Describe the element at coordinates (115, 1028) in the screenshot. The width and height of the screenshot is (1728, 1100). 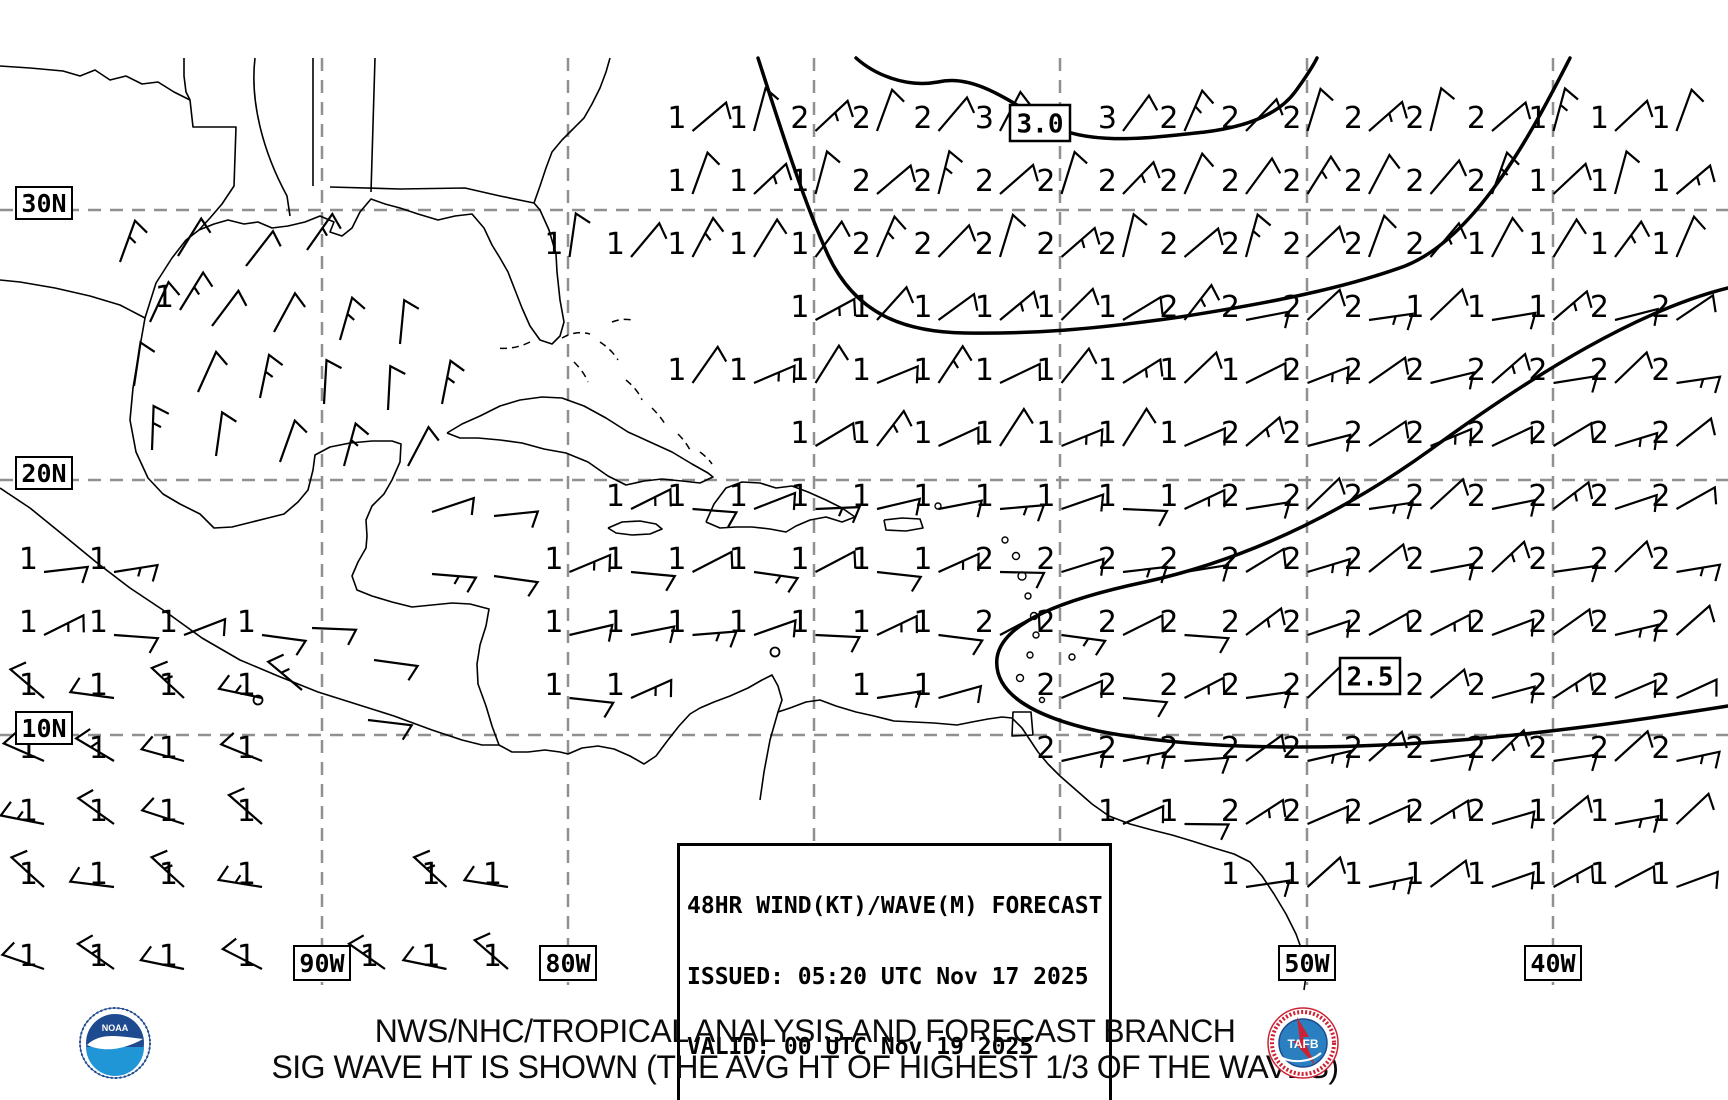
I see `svg-text: NOAA` at that location.